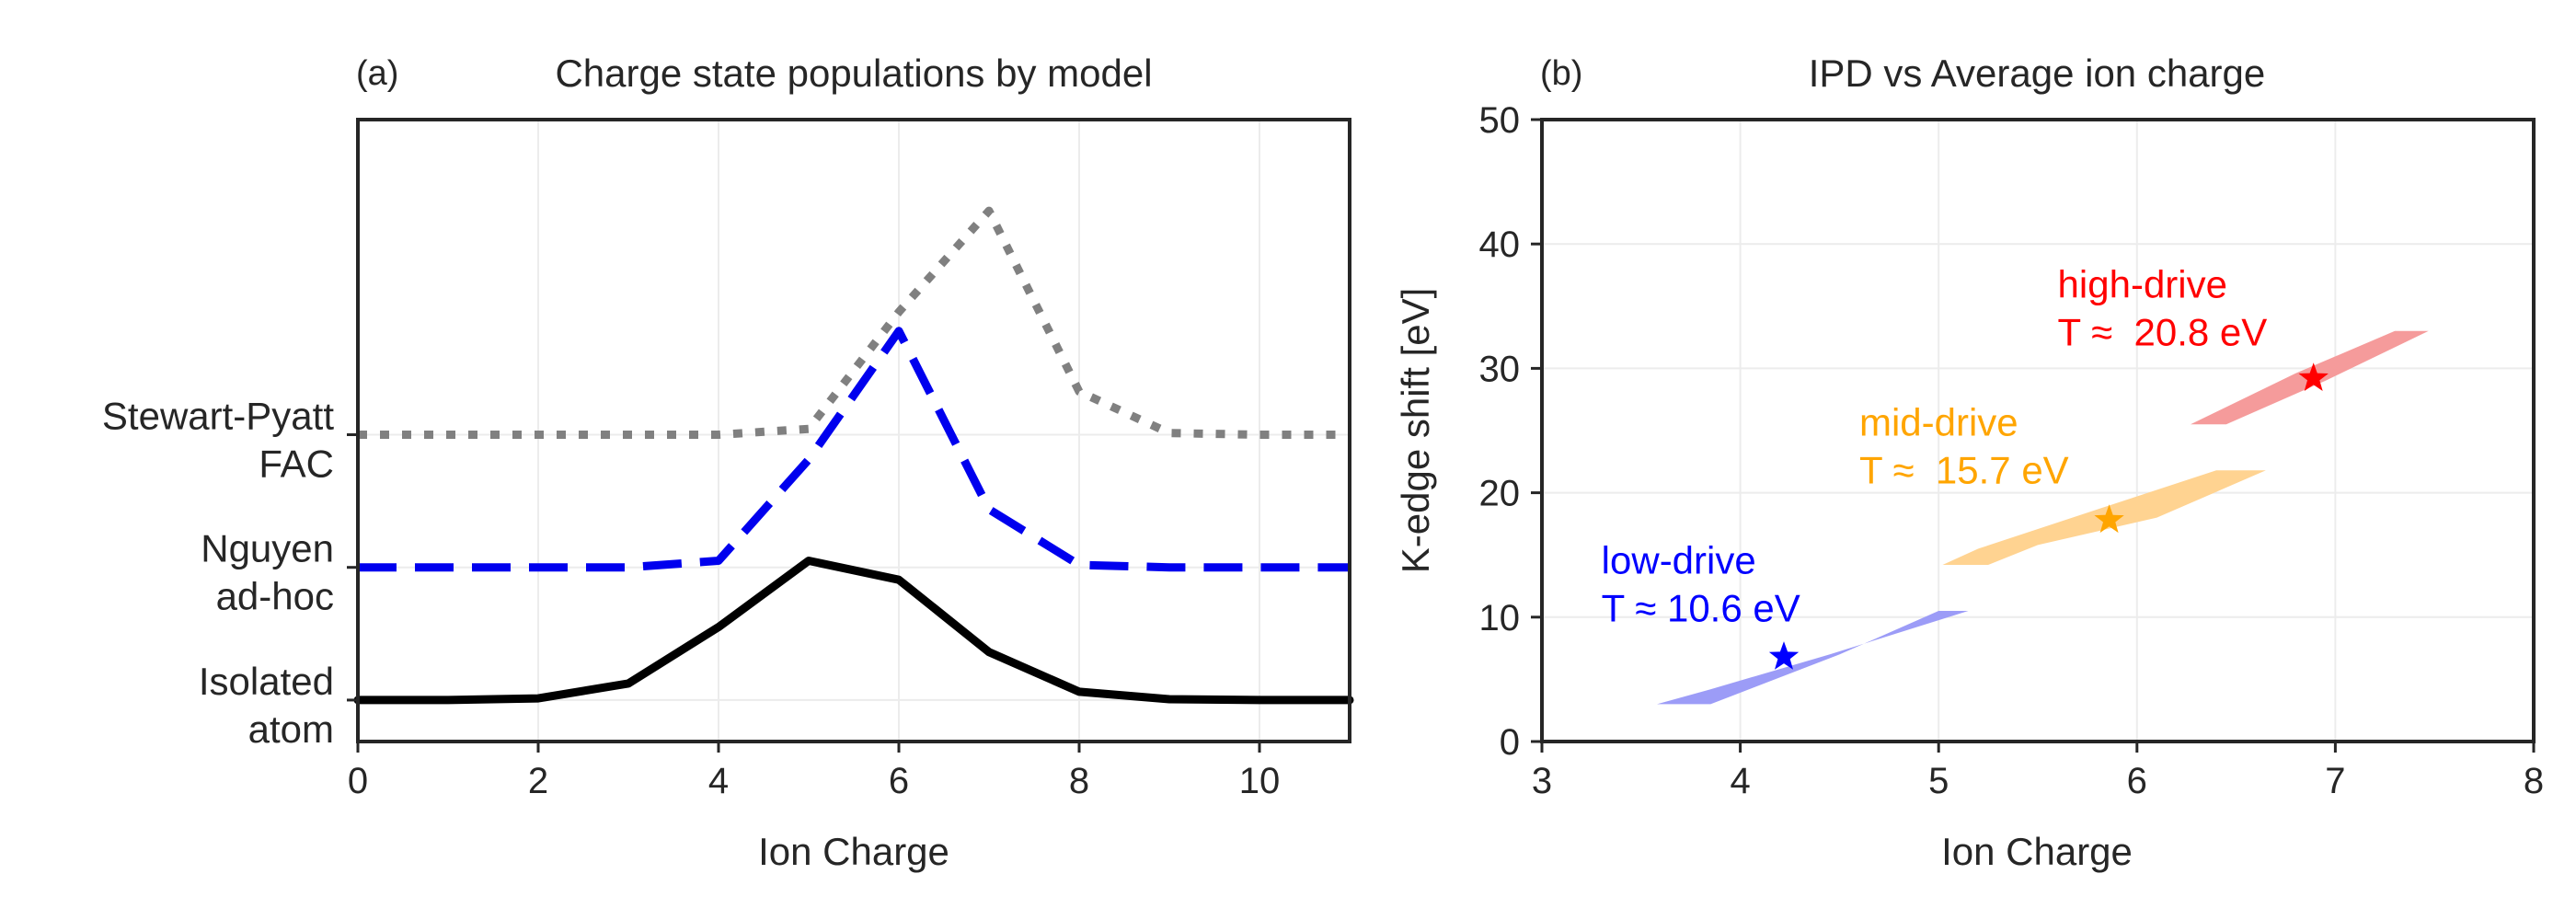 The width and height of the screenshot is (2576, 920). I want to click on panel-a-ticks: 0 2 4 6 8 10, so click(814, 617).